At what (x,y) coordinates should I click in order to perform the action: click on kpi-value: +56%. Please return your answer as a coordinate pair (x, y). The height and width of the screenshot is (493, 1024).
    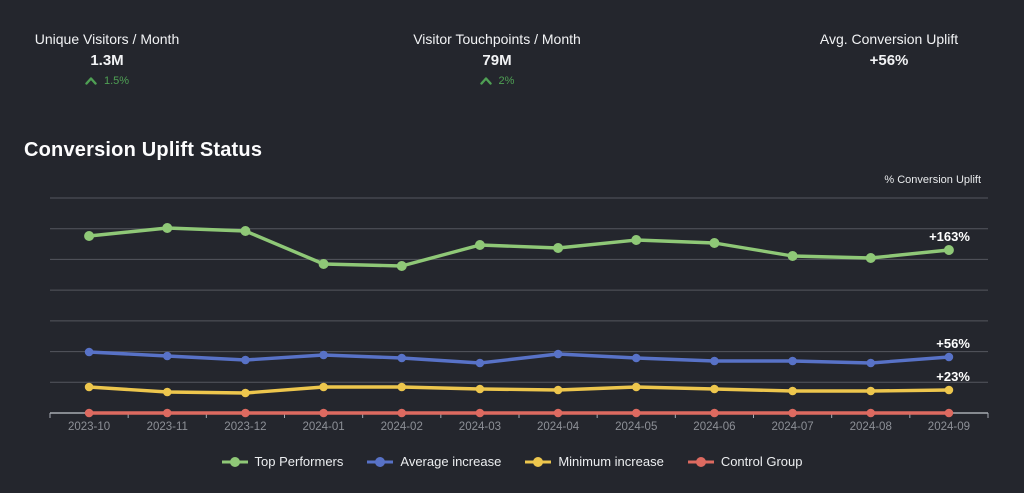
    Looking at the image, I should click on (889, 60).